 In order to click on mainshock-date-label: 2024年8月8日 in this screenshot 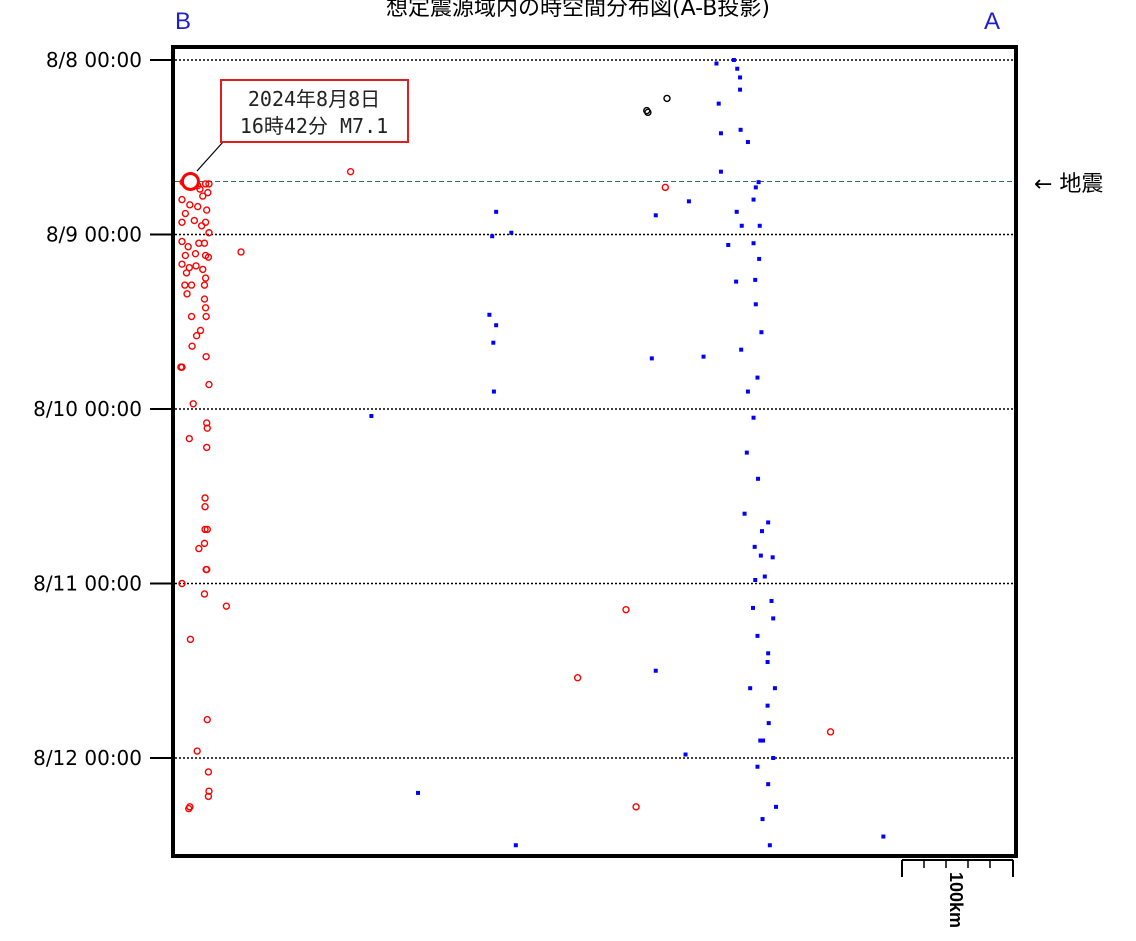, I will do `click(314, 99)`.